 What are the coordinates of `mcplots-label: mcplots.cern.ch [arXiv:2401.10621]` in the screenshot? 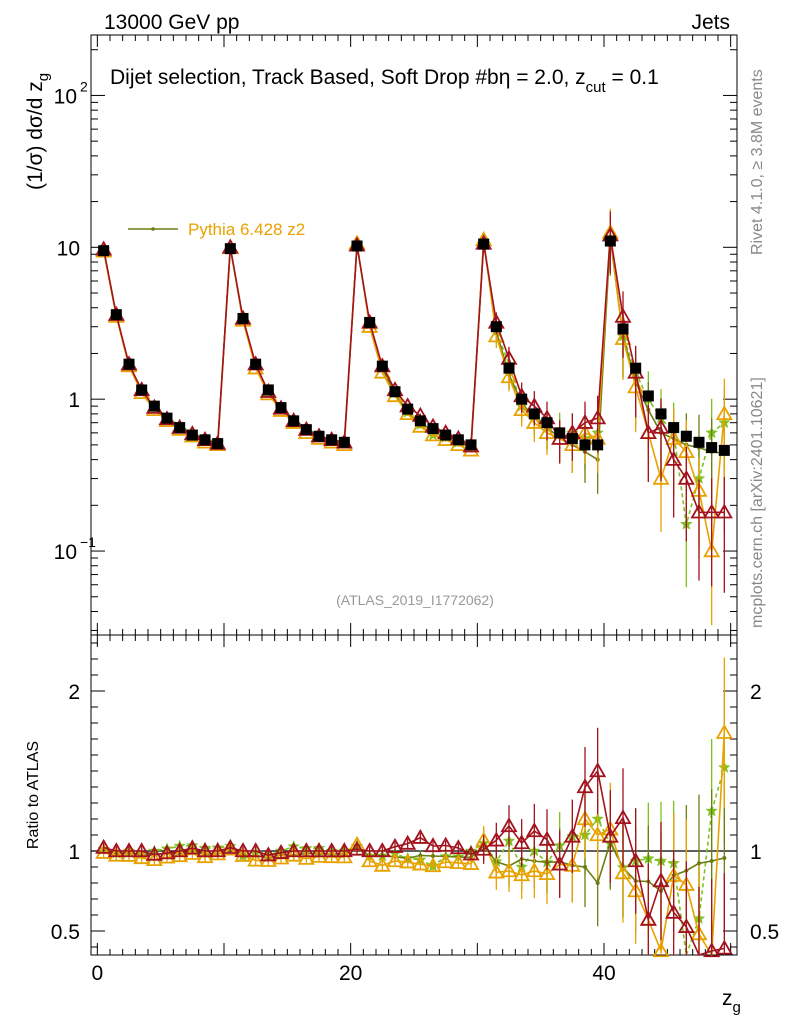 It's located at (757, 502).